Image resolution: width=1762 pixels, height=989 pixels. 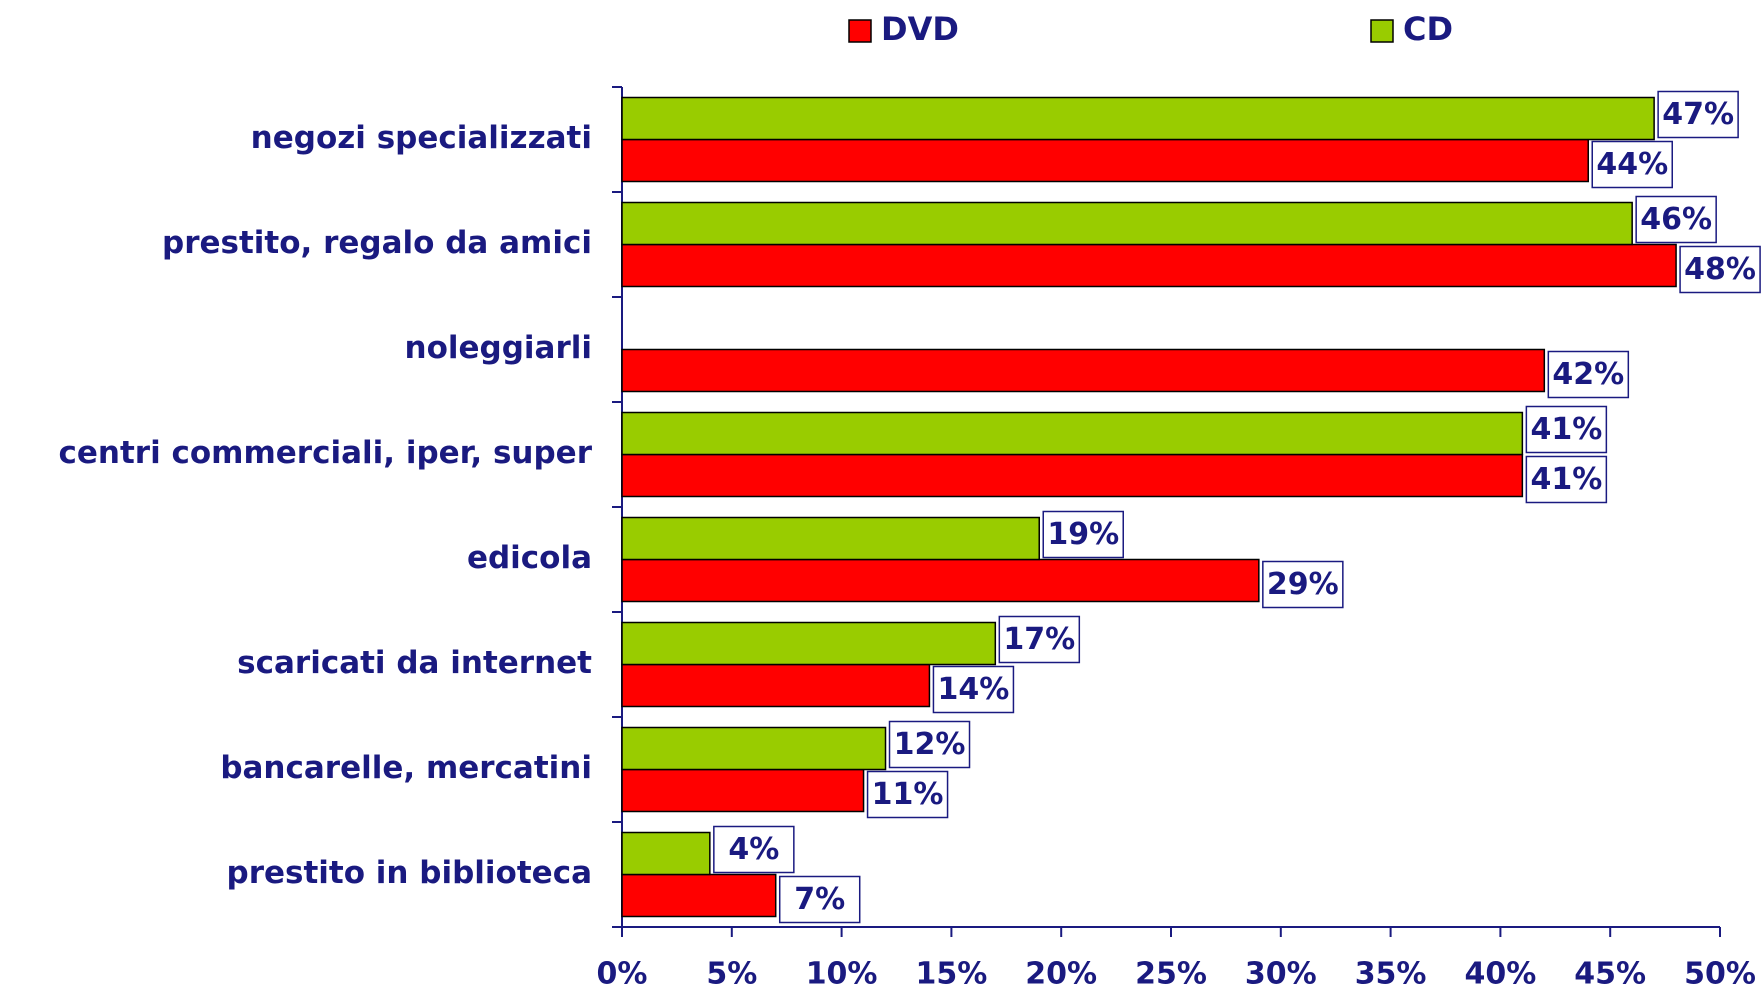 I want to click on x-tick-label: 20%, so click(x=1061, y=973).